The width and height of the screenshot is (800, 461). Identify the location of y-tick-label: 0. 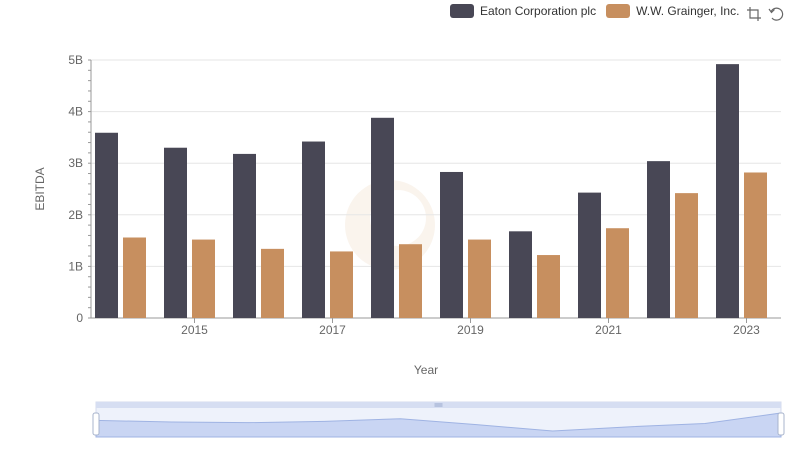
(79, 318).